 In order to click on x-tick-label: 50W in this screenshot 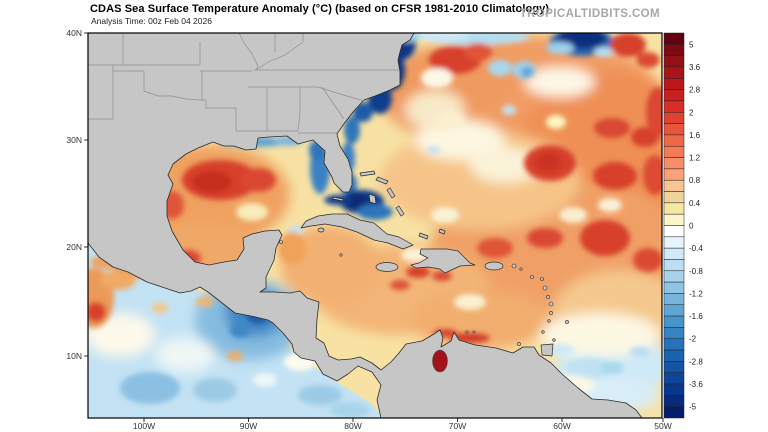, I will do `click(662, 426)`.